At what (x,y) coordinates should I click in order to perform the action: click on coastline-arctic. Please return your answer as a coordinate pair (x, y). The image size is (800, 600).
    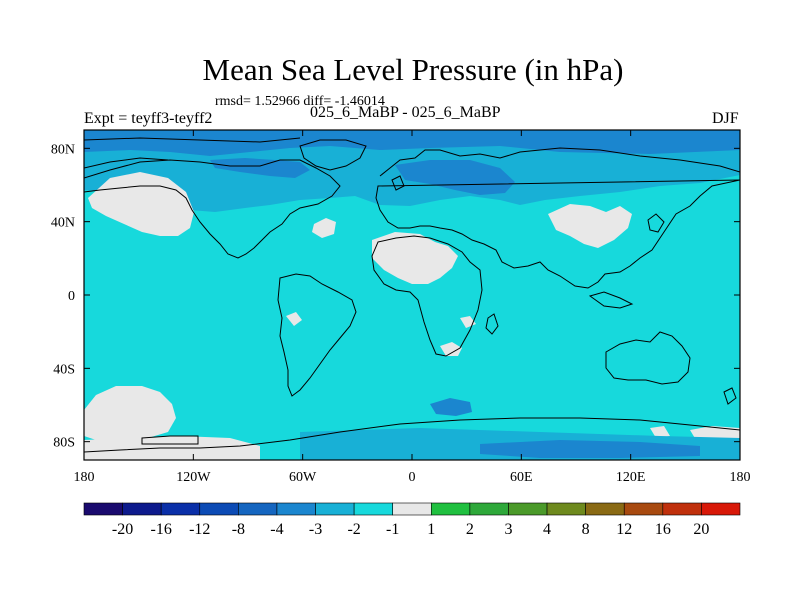
    Looking at the image, I should click on (192, 140).